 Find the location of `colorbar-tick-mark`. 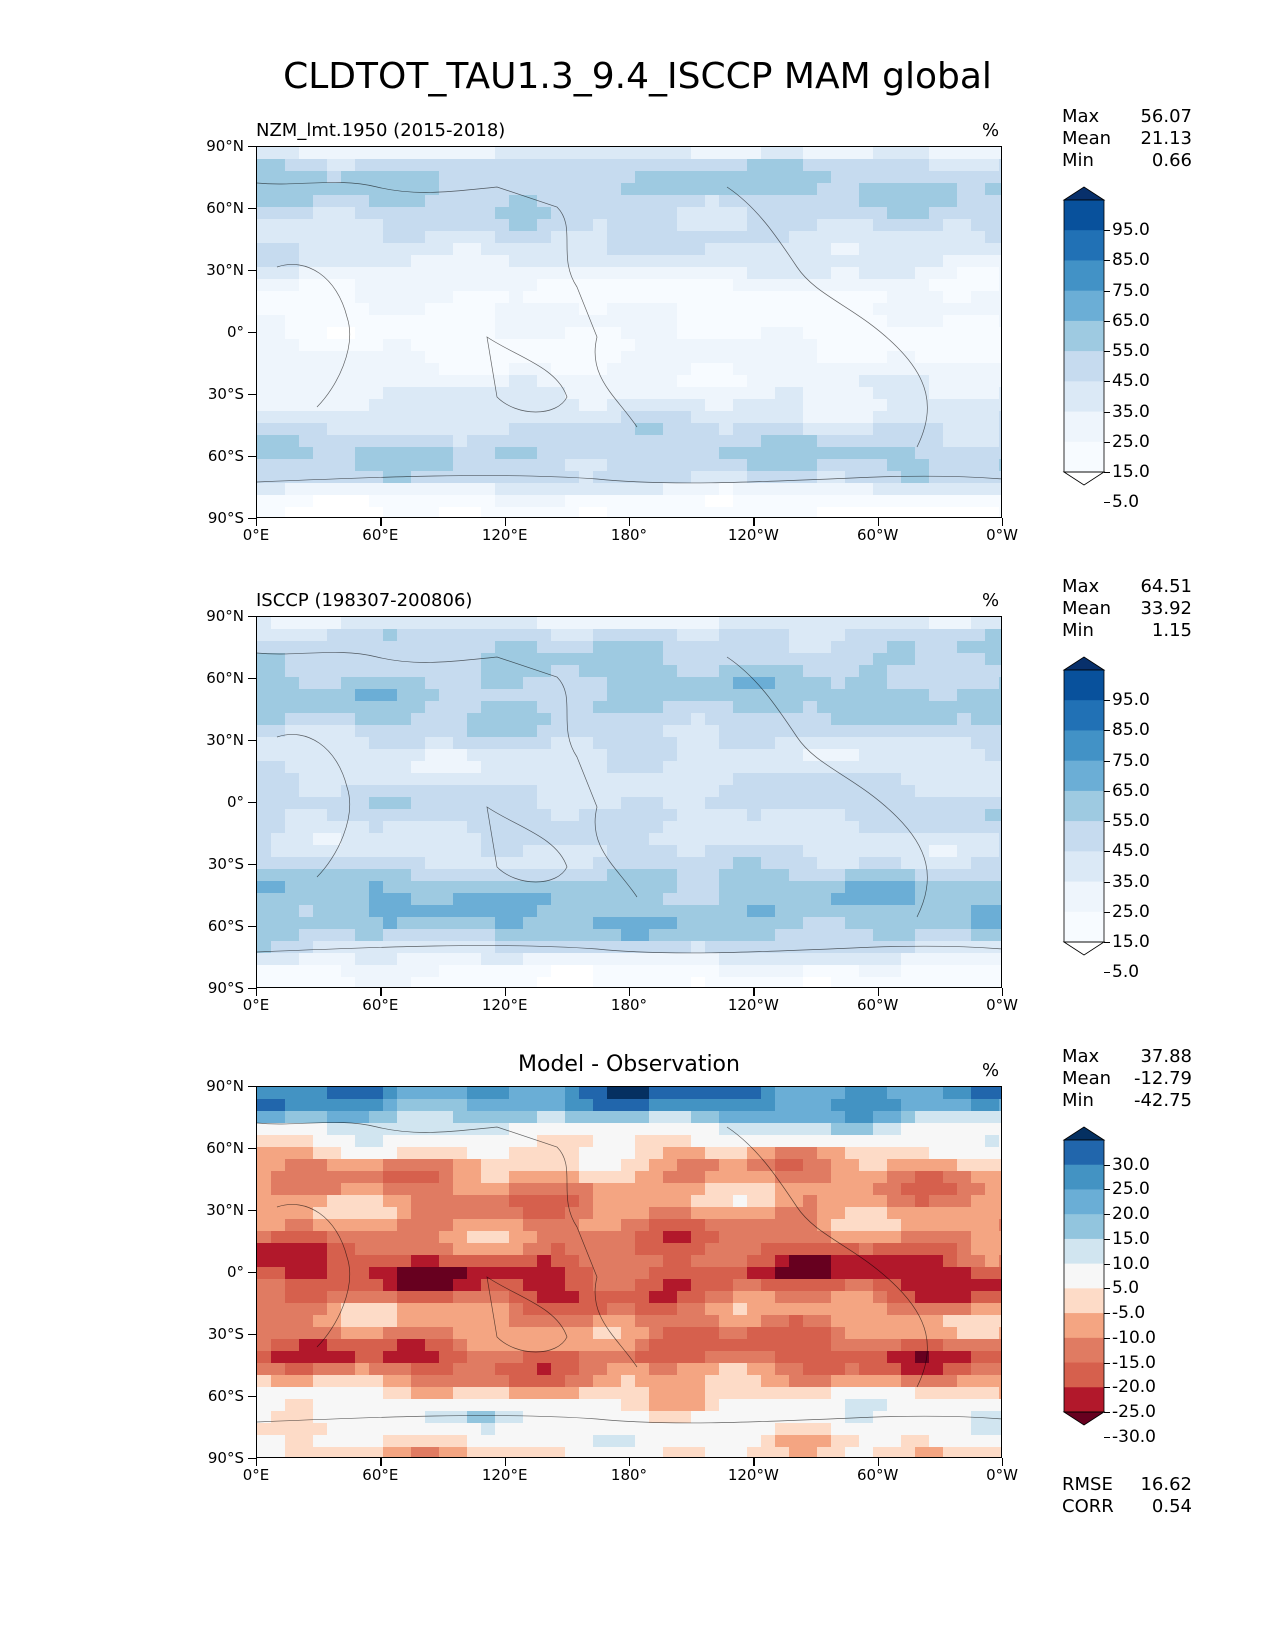

colorbar-tick-mark is located at coordinates (1107, 321).